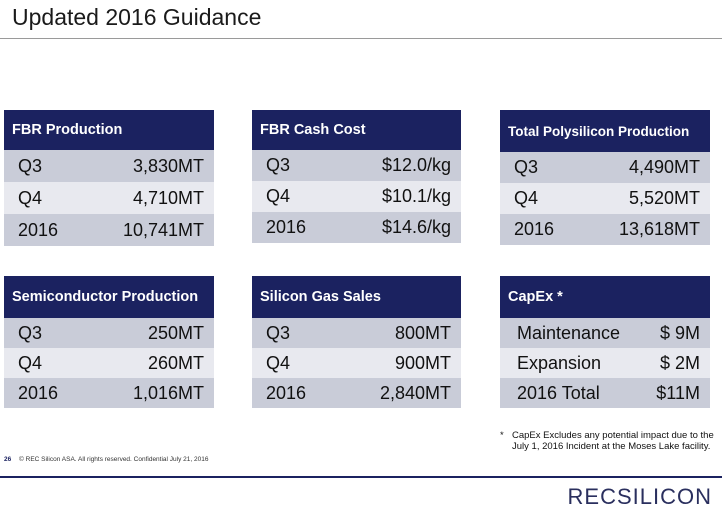  Describe the element at coordinates (356, 393) in the screenshot. I see `card-row: 2016 2,840MT` at that location.